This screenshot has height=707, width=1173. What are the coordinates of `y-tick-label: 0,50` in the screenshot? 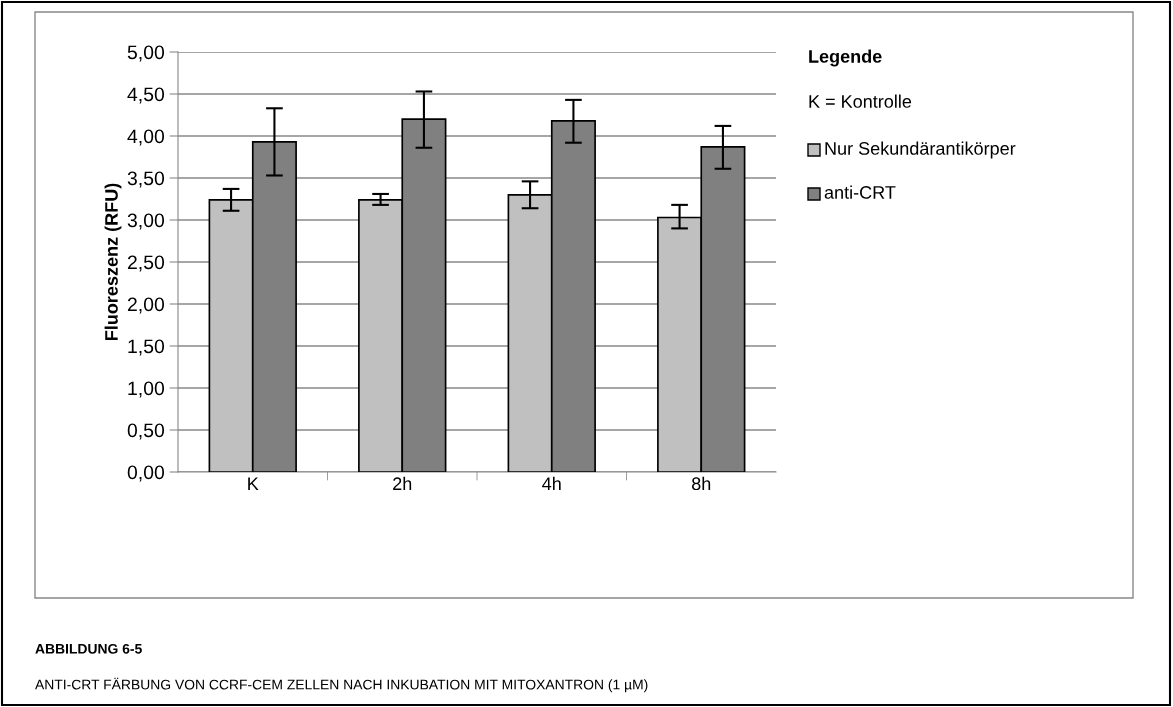 It's located at (146, 431).